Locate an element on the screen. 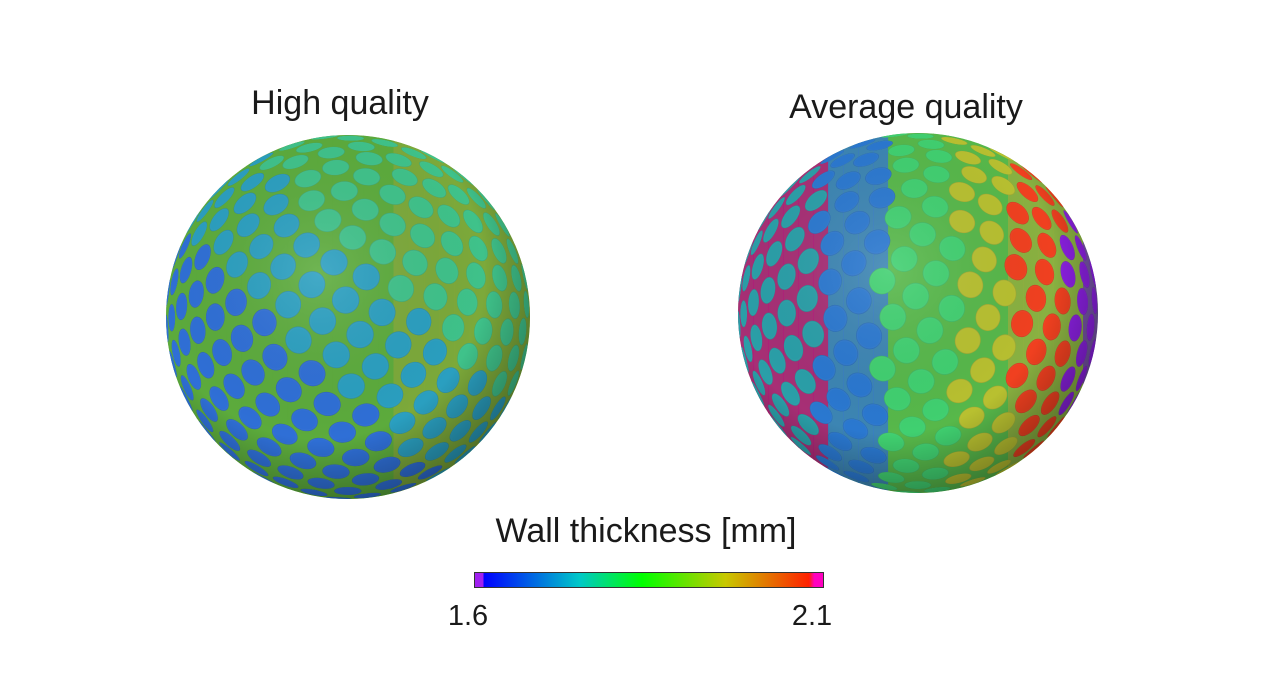 This screenshot has height=674, width=1280. colorbar-min-label: 1.6 is located at coordinates (468, 616).